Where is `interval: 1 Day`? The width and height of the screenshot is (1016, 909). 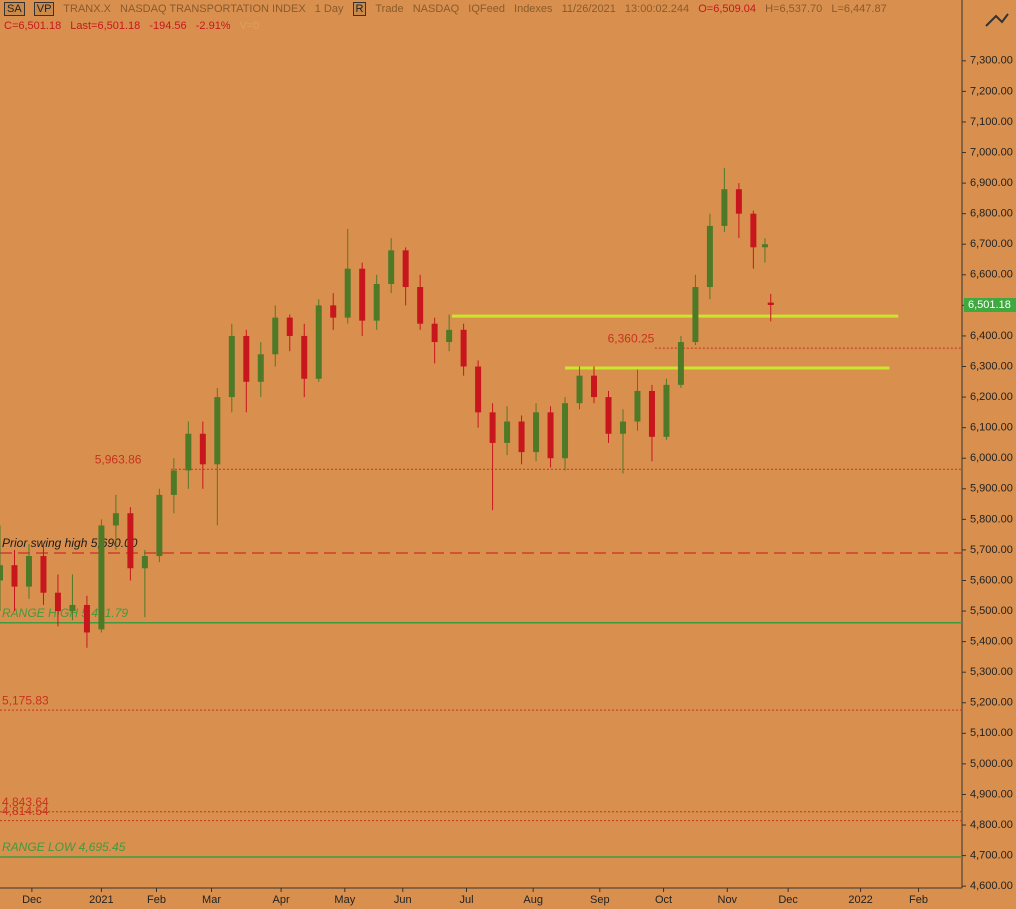 interval: 1 Day is located at coordinates (329, 9).